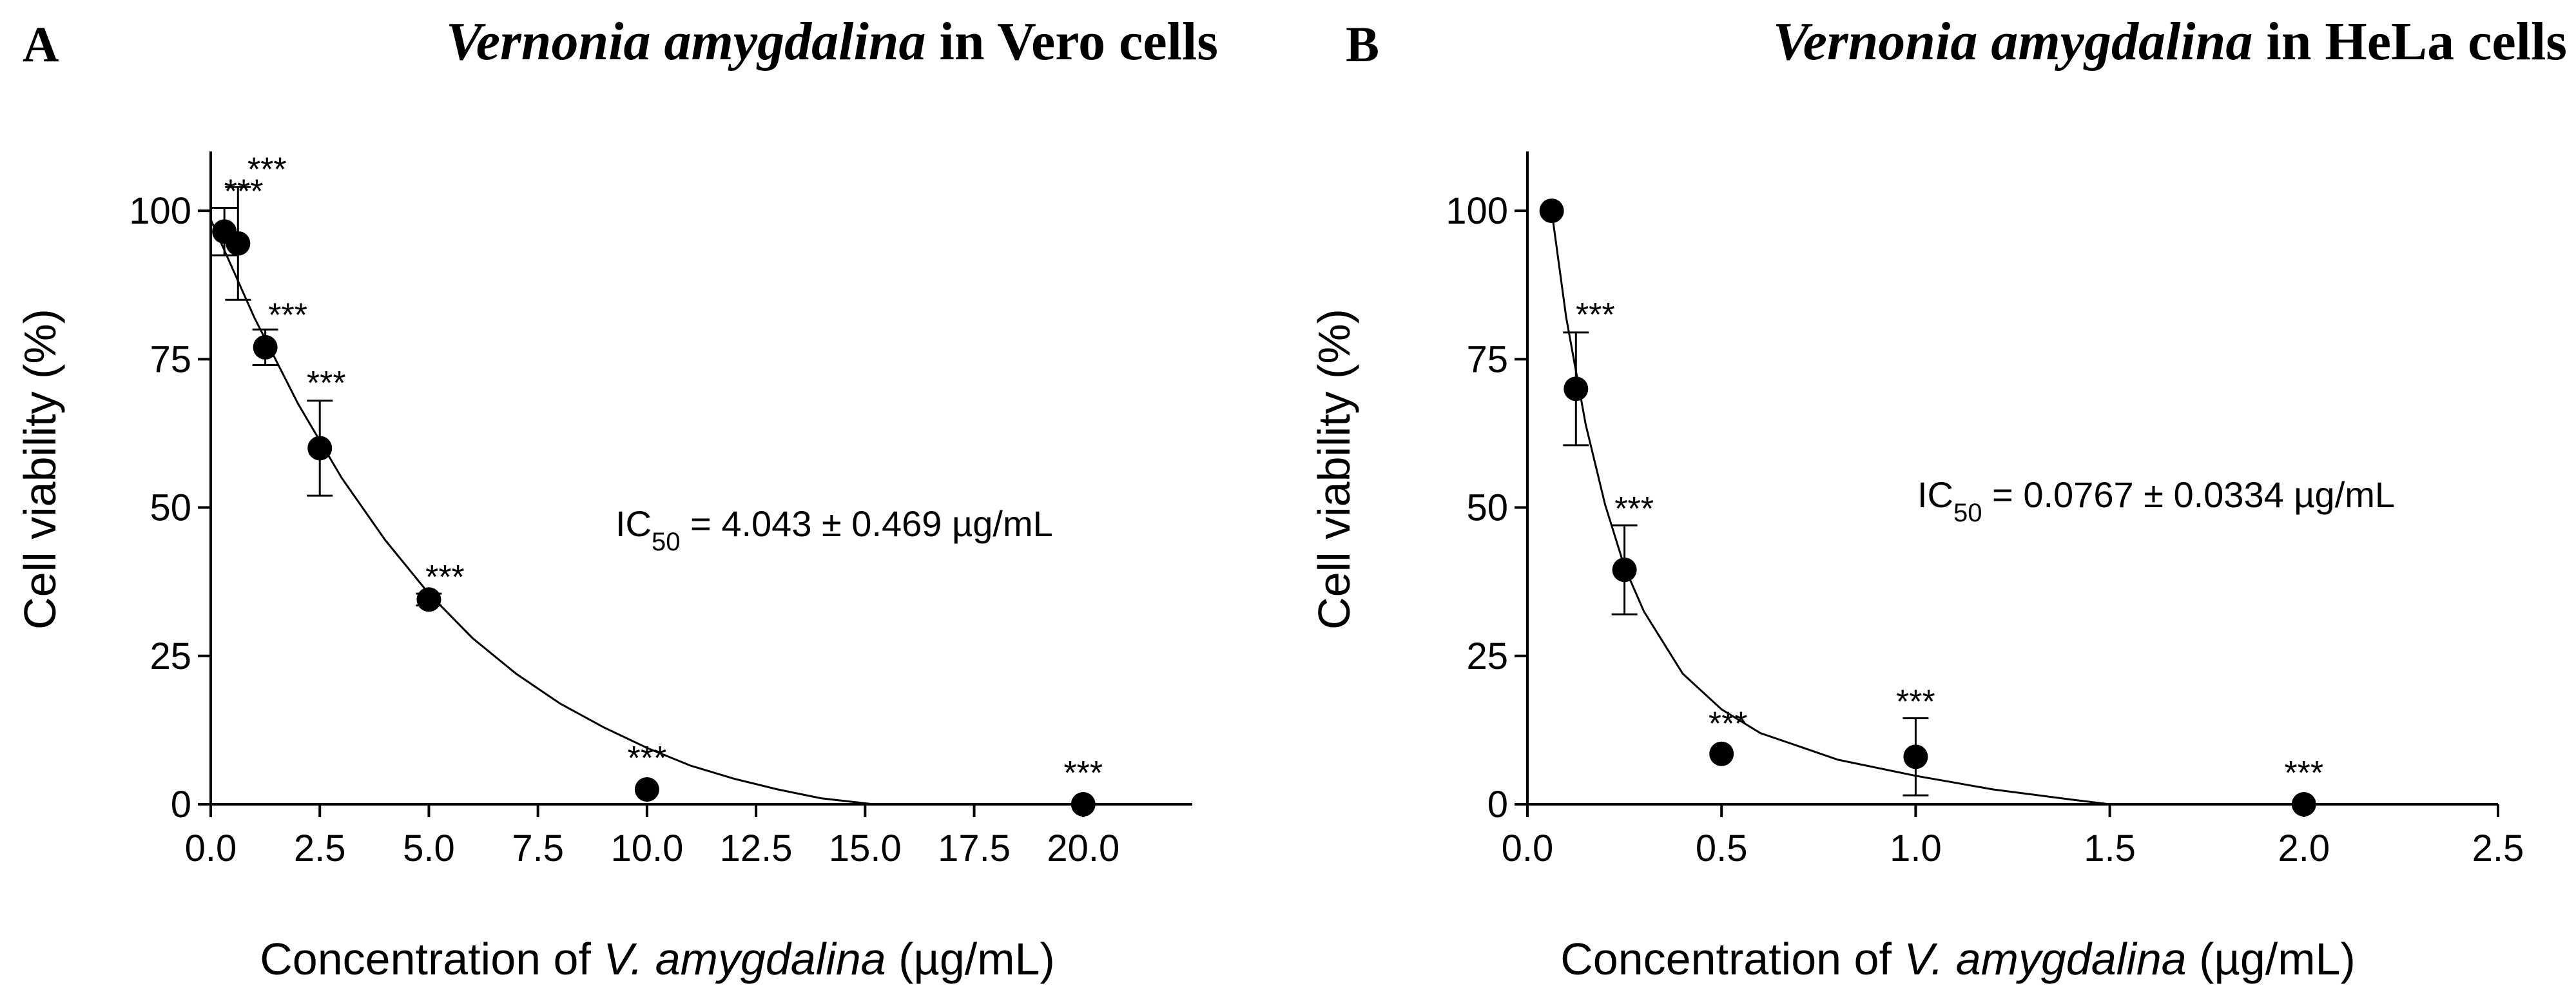  I want to click on x-axis-label-b: Concentration of V. amygdalina (µg/mL), so click(1958, 959).